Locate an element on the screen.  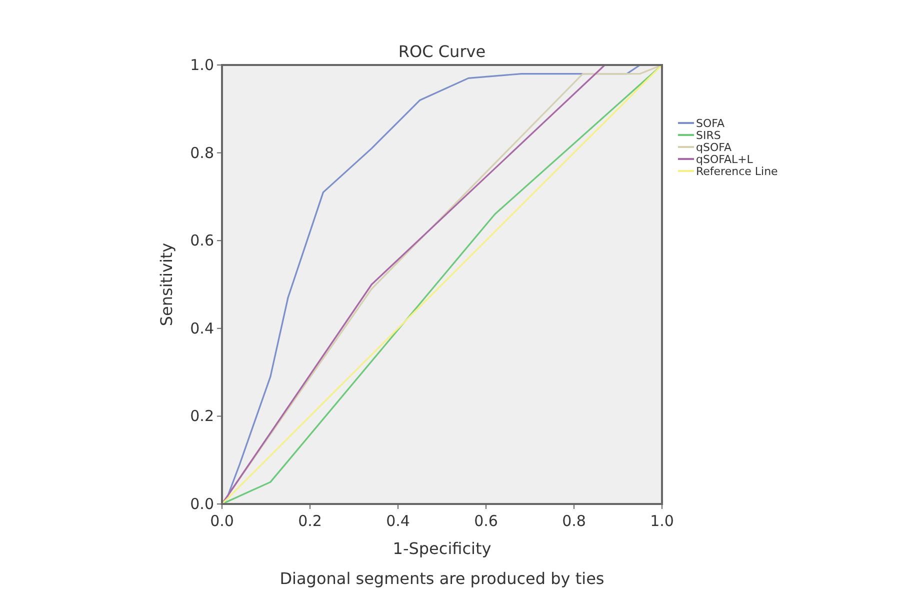
legend-label: SOFA is located at coordinates (710, 123).